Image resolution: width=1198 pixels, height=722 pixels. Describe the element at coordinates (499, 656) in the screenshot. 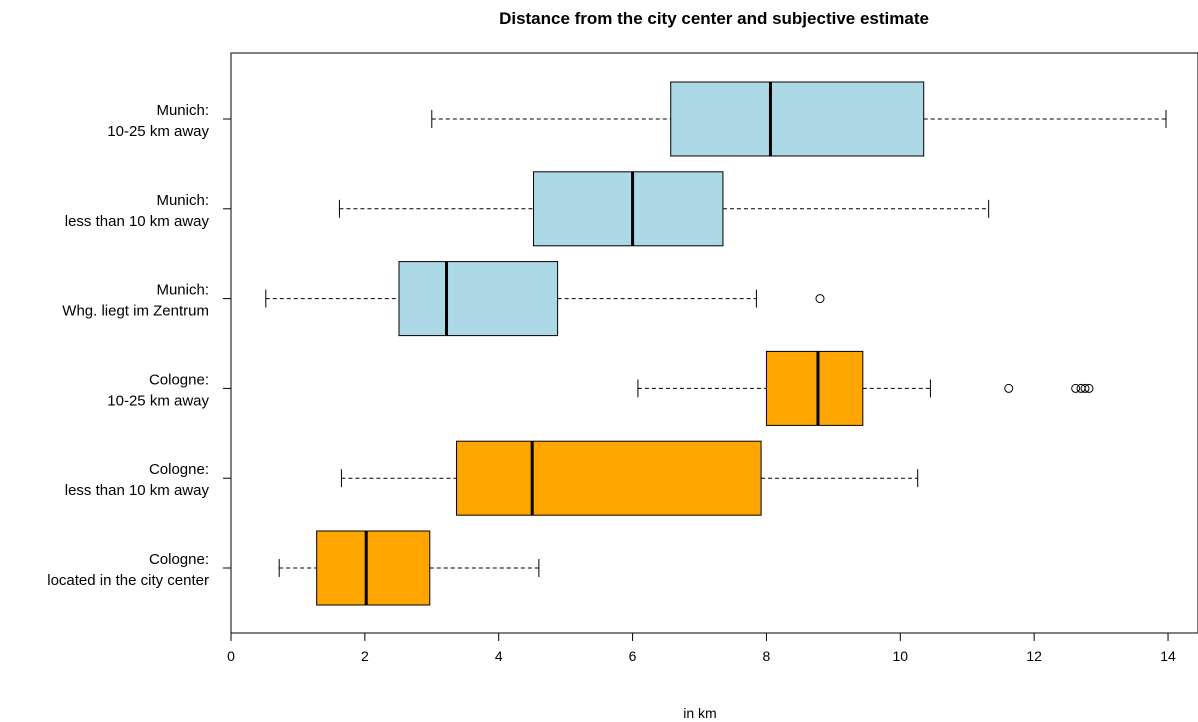

I see `x-tick-label: 4` at that location.